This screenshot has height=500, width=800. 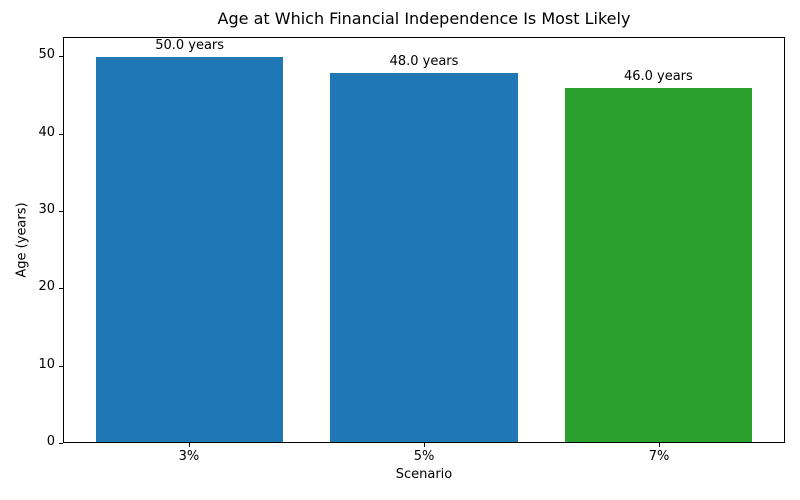 I want to click on x-tick-label: 3%, so click(x=189, y=456).